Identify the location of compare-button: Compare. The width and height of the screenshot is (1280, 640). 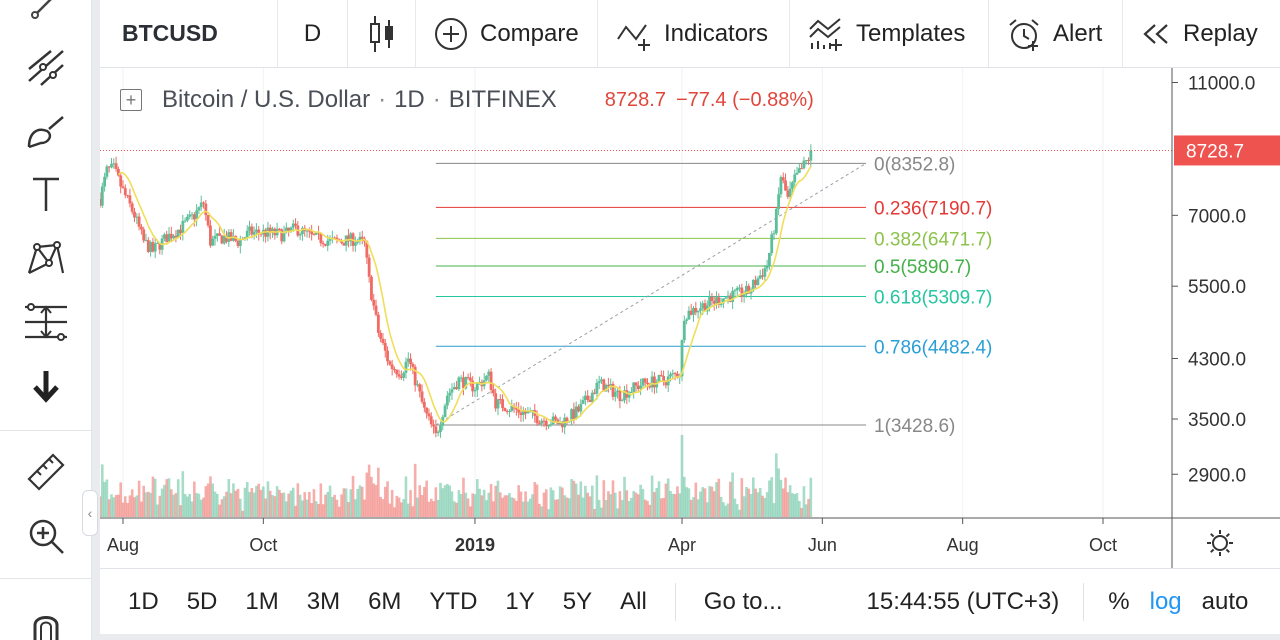
(507, 33).